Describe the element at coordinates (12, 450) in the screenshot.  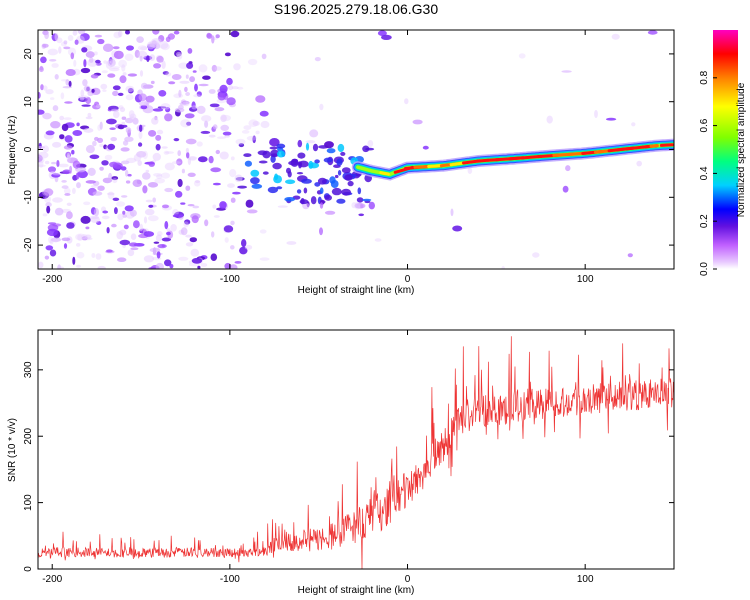
I see `bottom-y-axis-label: SNR (10 * v/v)` at that location.